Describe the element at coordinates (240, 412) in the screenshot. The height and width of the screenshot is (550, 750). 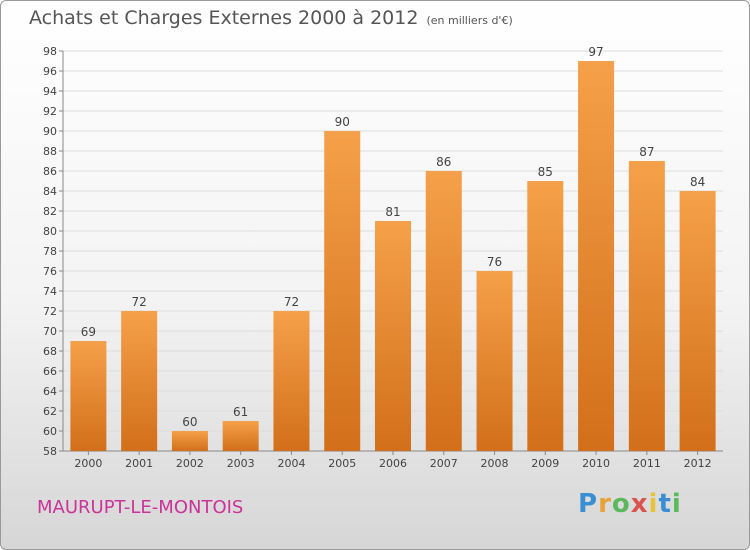
I see `value-label: 61` at that location.